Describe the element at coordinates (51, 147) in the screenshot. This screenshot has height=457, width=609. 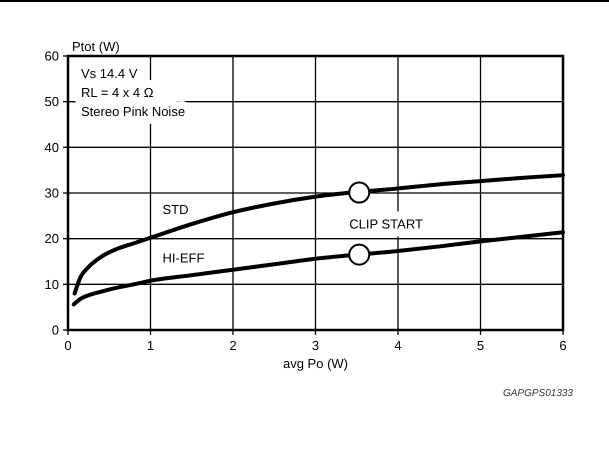
I see `y-tick-label: 40` at that location.